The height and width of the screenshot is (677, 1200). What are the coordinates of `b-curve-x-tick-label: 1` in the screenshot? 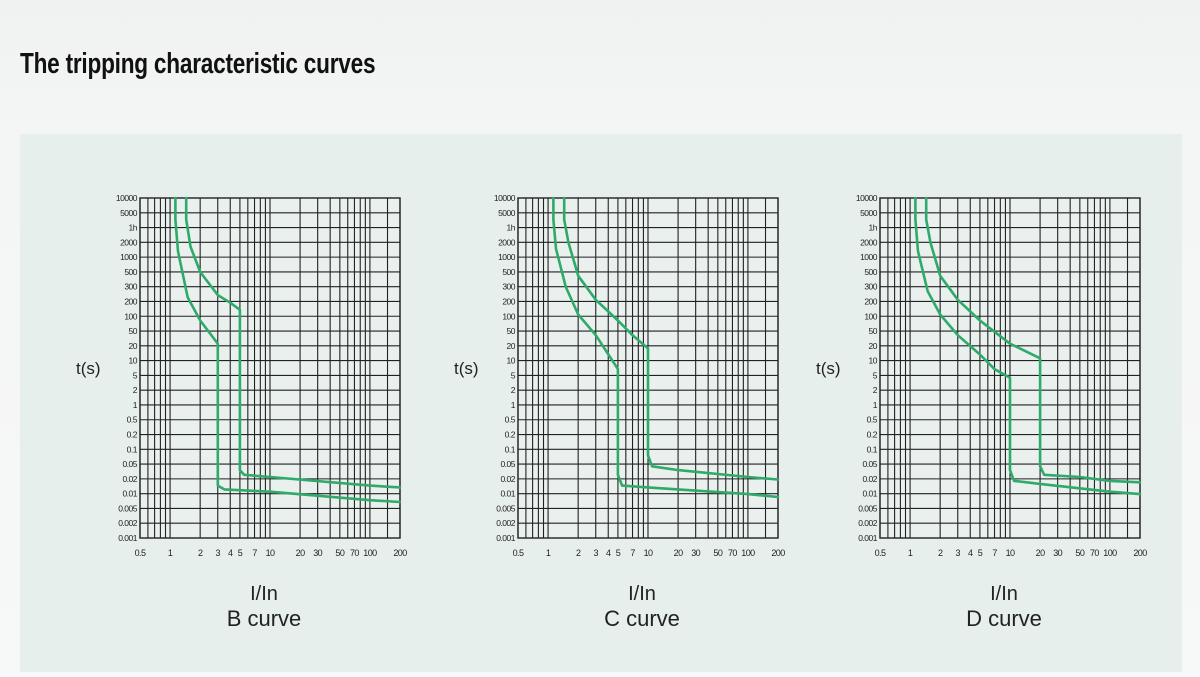 It's located at (170, 553).